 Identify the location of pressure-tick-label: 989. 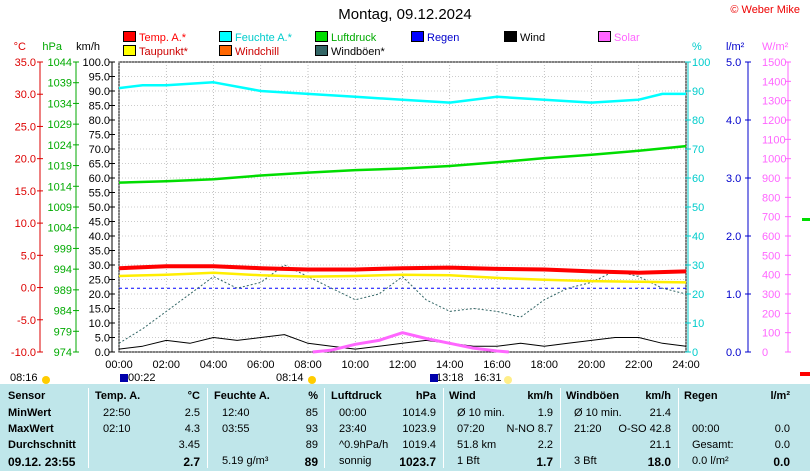
(63, 291).